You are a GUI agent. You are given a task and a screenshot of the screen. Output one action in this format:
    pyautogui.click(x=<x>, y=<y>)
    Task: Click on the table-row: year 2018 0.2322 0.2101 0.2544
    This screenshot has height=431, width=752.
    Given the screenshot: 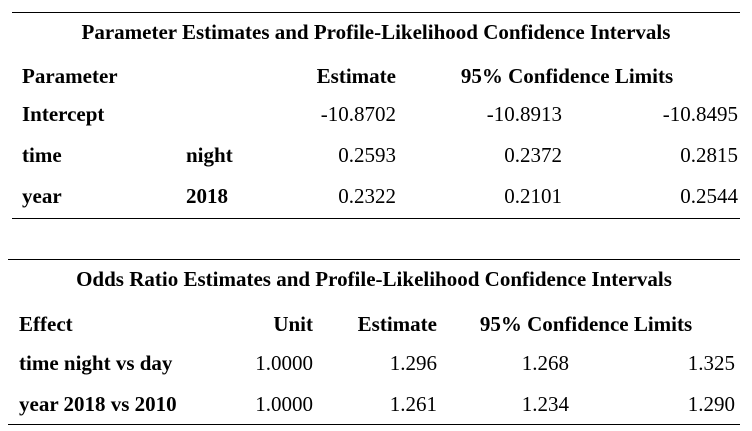 What is the action you would take?
    pyautogui.click(x=380, y=196)
    